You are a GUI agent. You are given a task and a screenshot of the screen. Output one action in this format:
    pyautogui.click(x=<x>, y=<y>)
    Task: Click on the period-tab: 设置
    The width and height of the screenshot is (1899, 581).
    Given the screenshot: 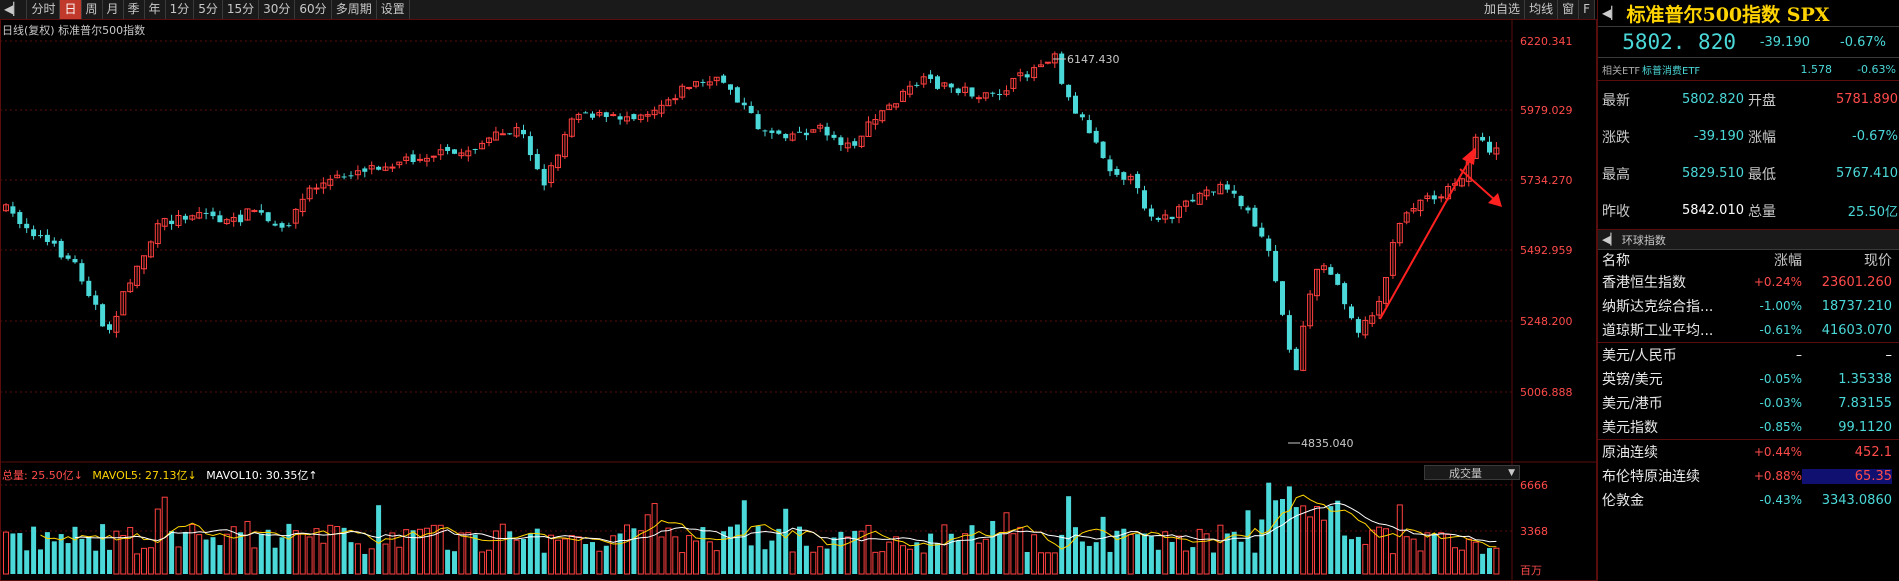 What is the action you would take?
    pyautogui.click(x=393, y=9)
    